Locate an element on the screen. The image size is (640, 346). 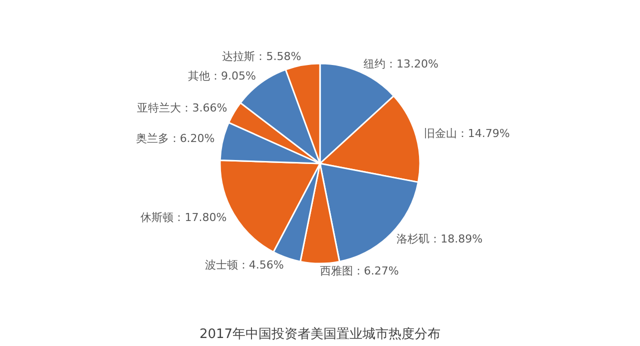
slice-label: 奥兰多：6.20% is located at coordinates (175, 139).